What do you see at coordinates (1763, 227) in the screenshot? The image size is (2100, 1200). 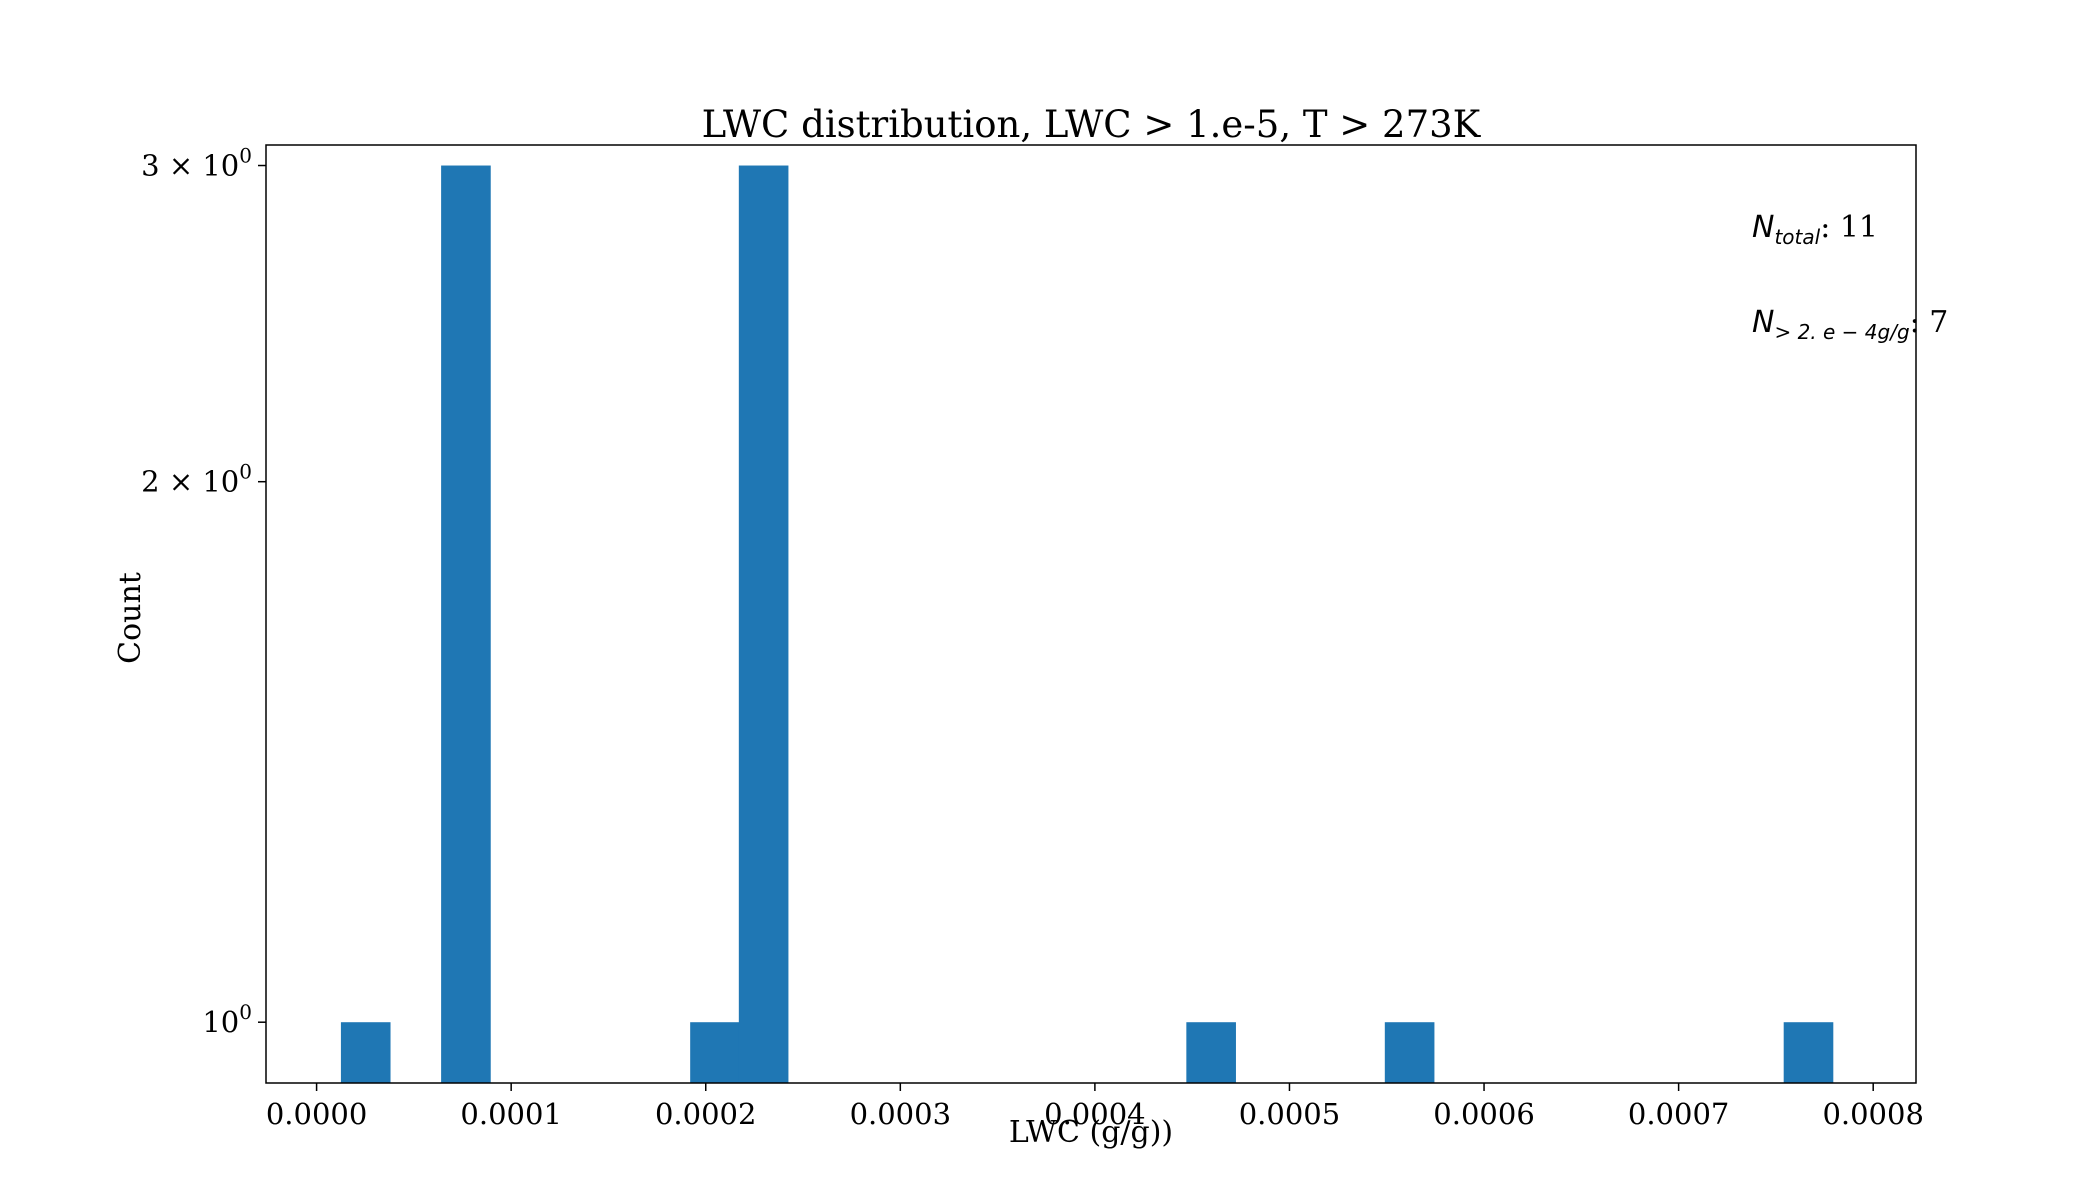 I see `annotation-n-total-symbol: N` at bounding box center [1763, 227].